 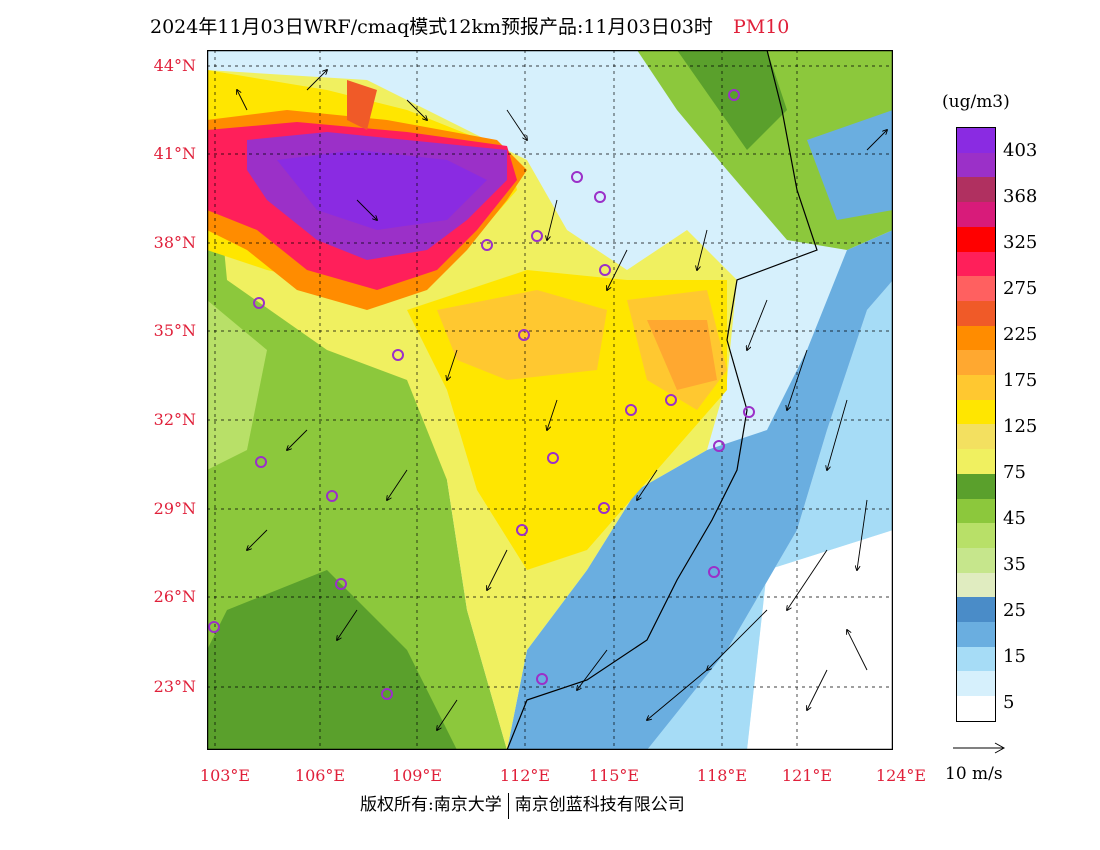 What do you see at coordinates (174, 596) in the screenshot?
I see `lat-label-26: 26°N` at bounding box center [174, 596].